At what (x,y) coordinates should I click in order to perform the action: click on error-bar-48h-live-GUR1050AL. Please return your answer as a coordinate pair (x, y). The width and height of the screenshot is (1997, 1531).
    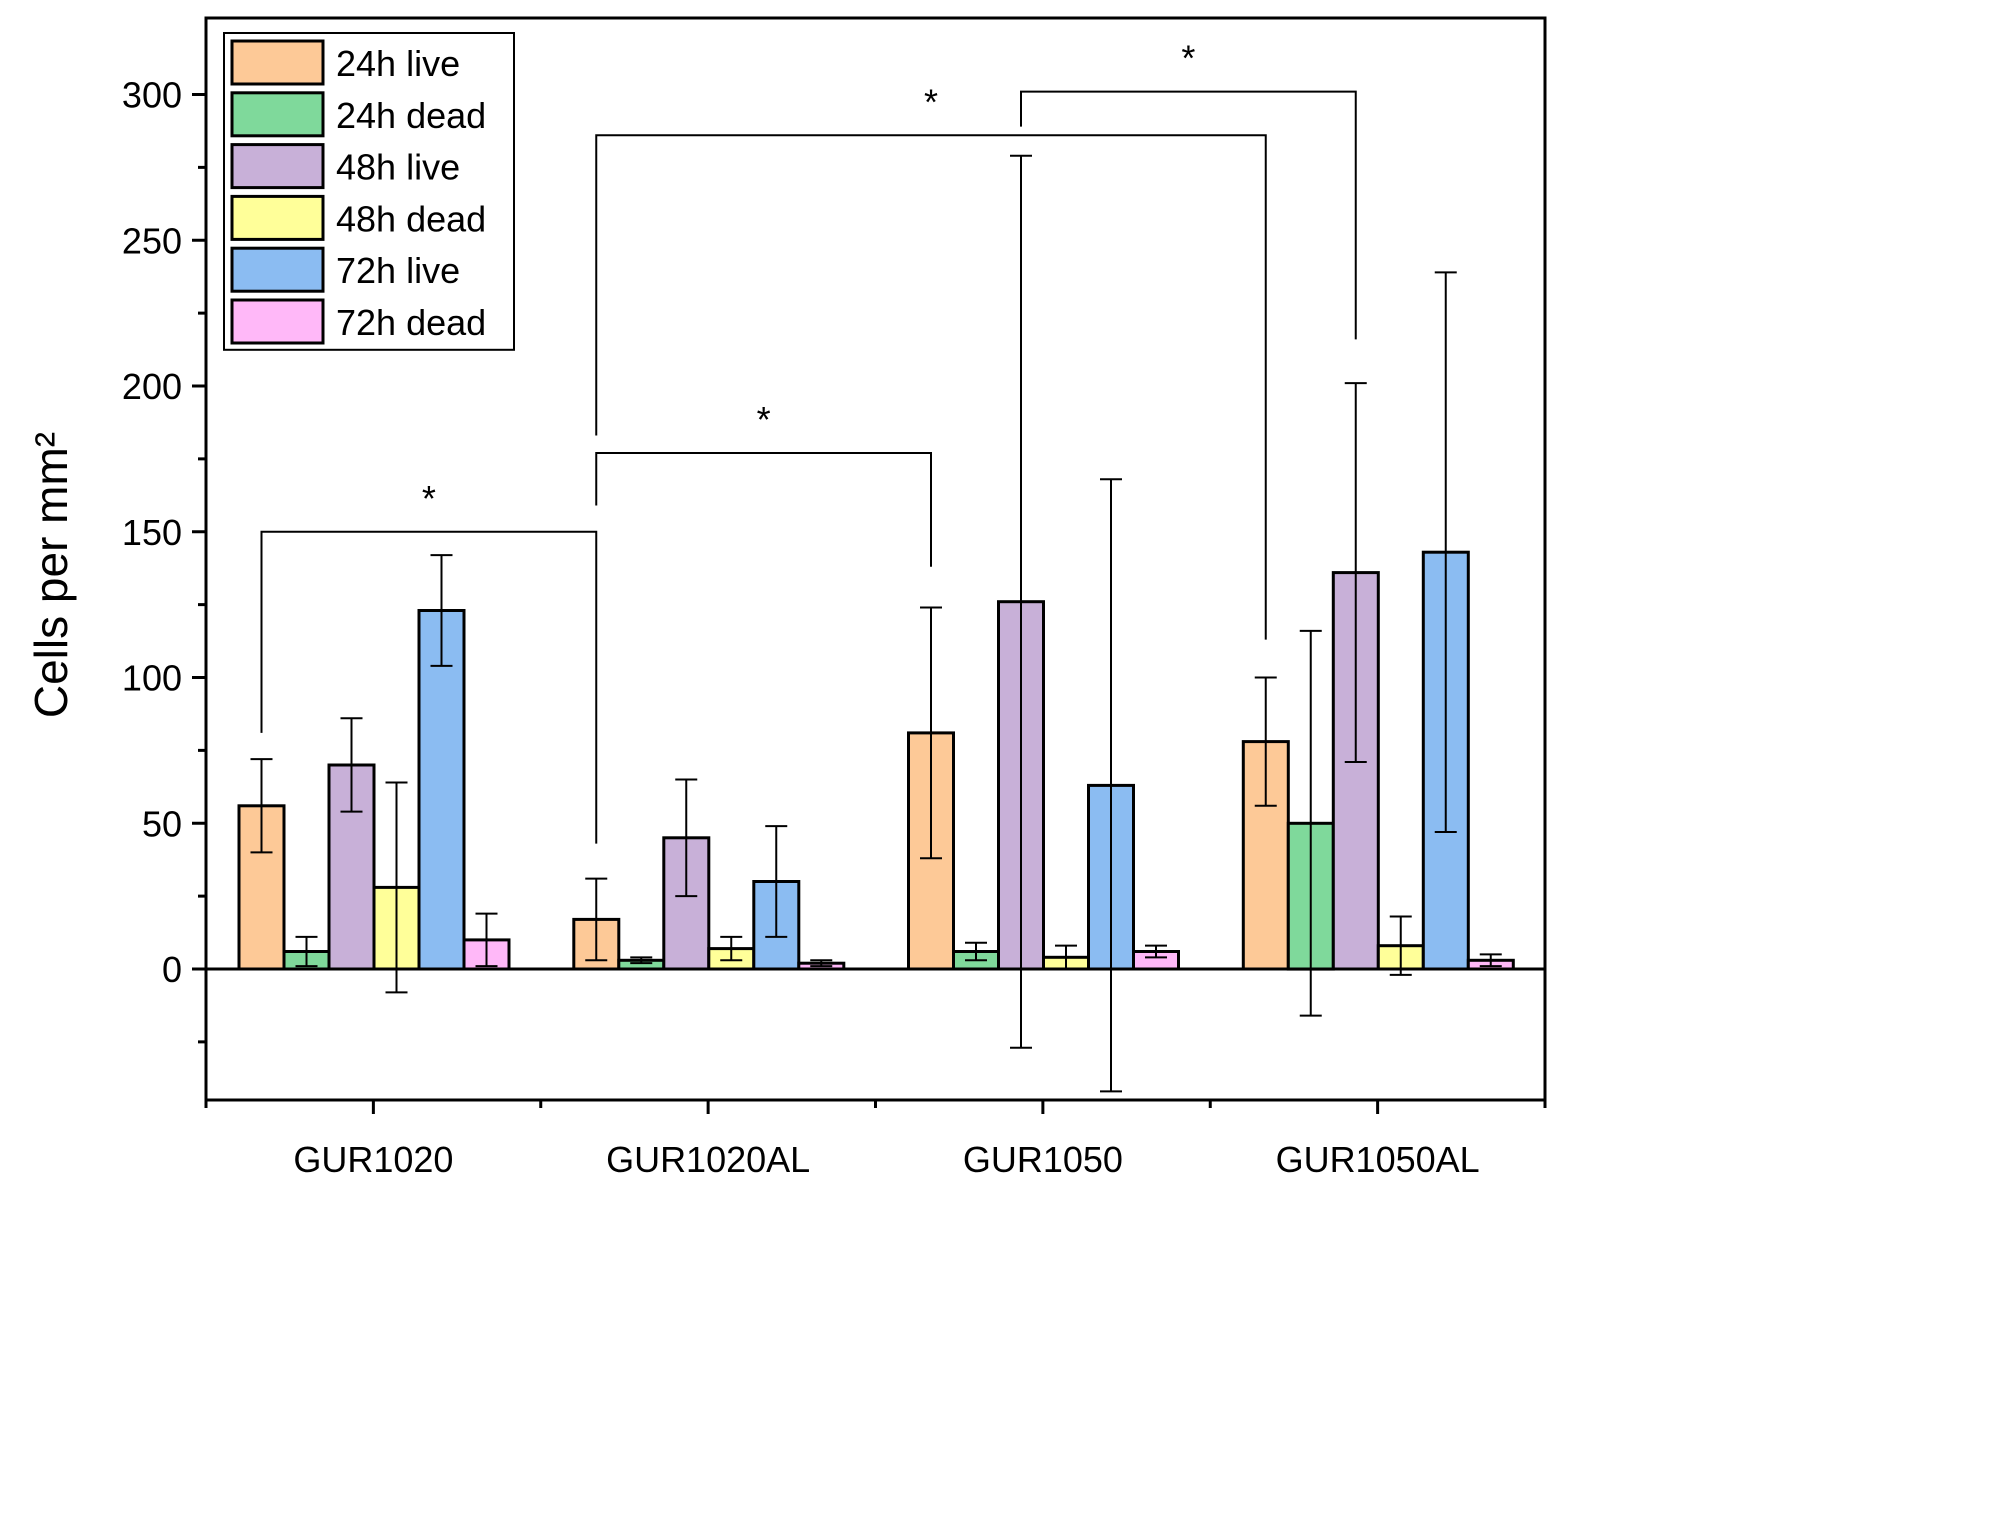
    Looking at the image, I should click on (1355, 573).